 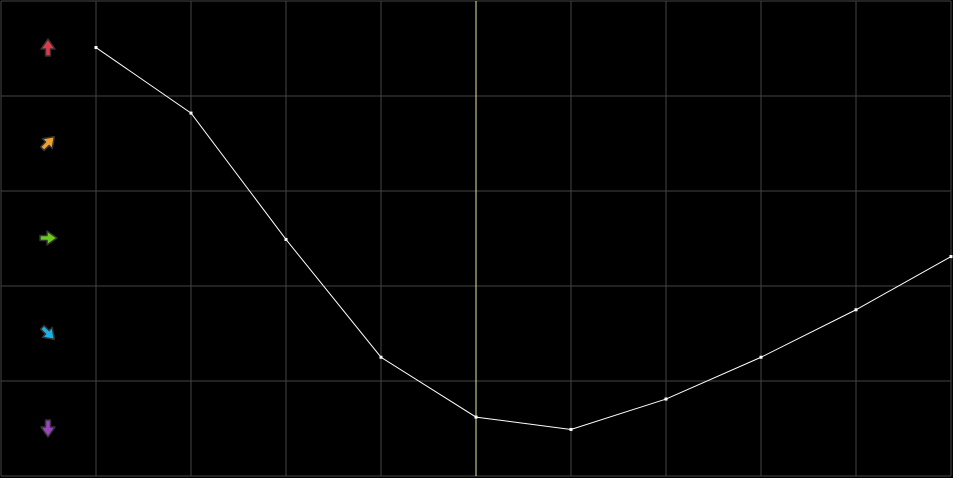 I want to click on arrow-right-icon, so click(x=48, y=238).